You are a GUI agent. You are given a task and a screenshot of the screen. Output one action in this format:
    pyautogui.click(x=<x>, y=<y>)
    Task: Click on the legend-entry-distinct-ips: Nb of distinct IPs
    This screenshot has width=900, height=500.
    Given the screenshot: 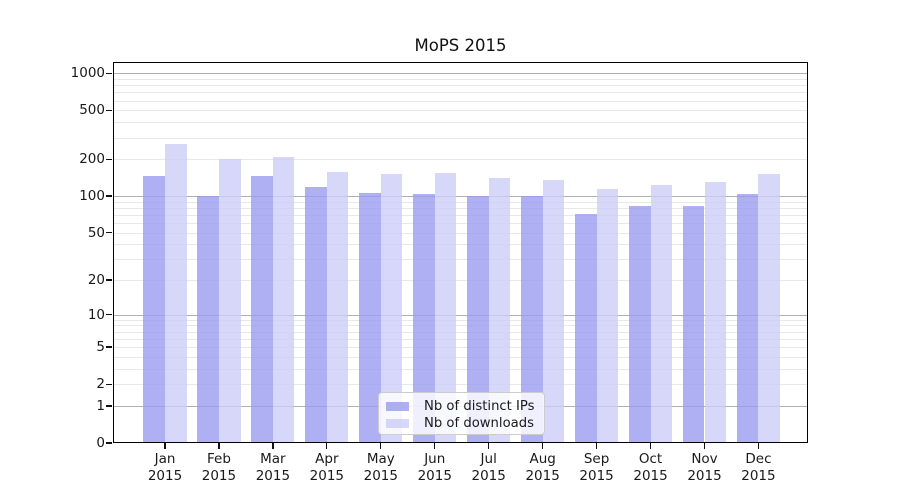 What is the action you would take?
    pyautogui.click(x=461, y=406)
    